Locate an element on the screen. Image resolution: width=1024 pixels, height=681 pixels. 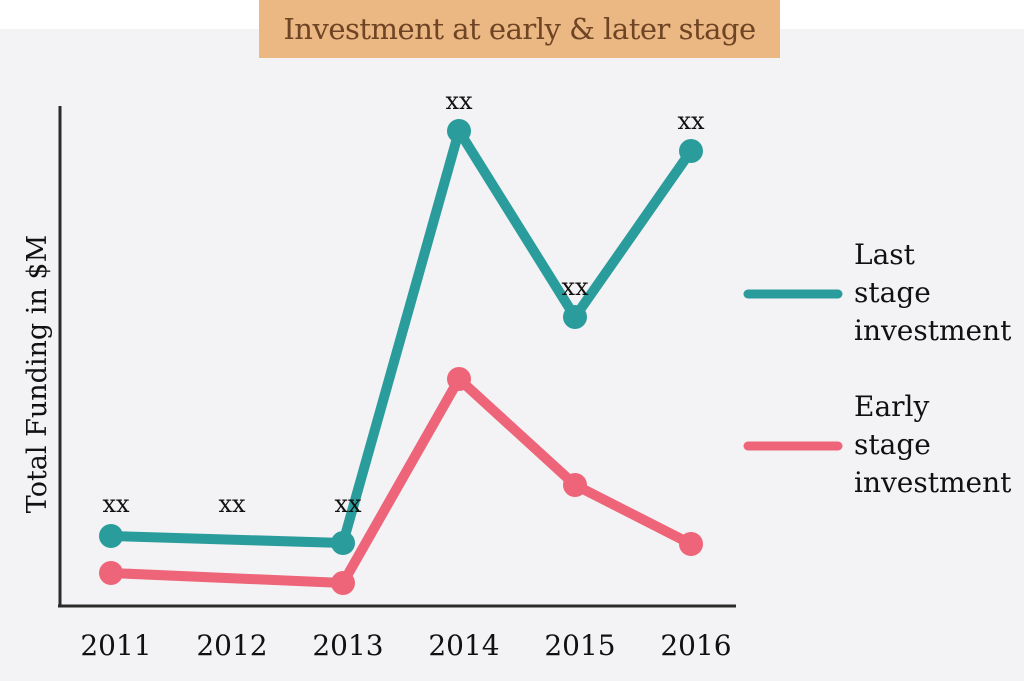
x-tick-2013: 2013 is located at coordinates (347, 645).